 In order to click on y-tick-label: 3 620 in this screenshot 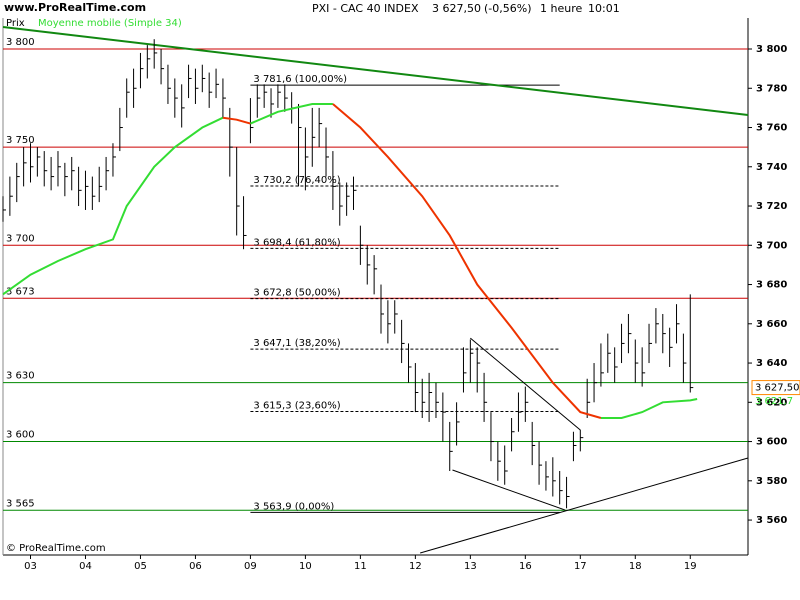, I will do `click(771, 402)`.